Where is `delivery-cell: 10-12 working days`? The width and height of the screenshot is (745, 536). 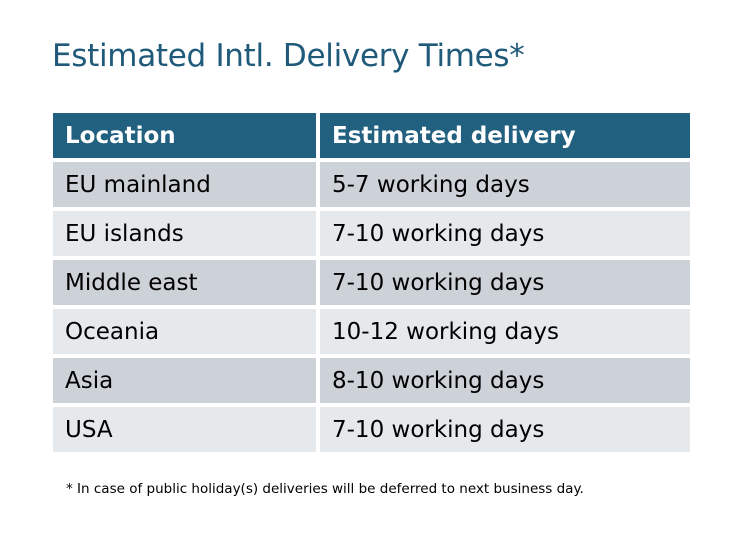 delivery-cell: 10-12 working days is located at coordinates (505, 331).